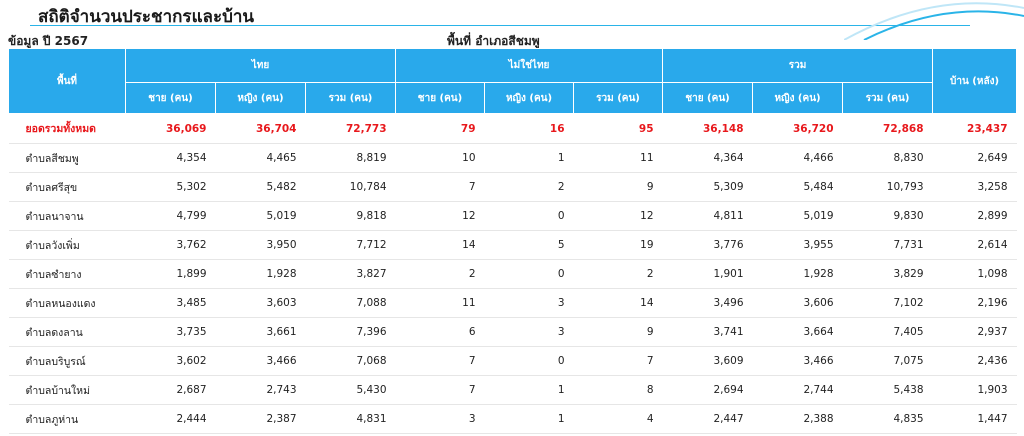 Image resolution: width=1024 pixels, height=436 pixels. I want to click on table-cell: 3,602, so click(170, 361).